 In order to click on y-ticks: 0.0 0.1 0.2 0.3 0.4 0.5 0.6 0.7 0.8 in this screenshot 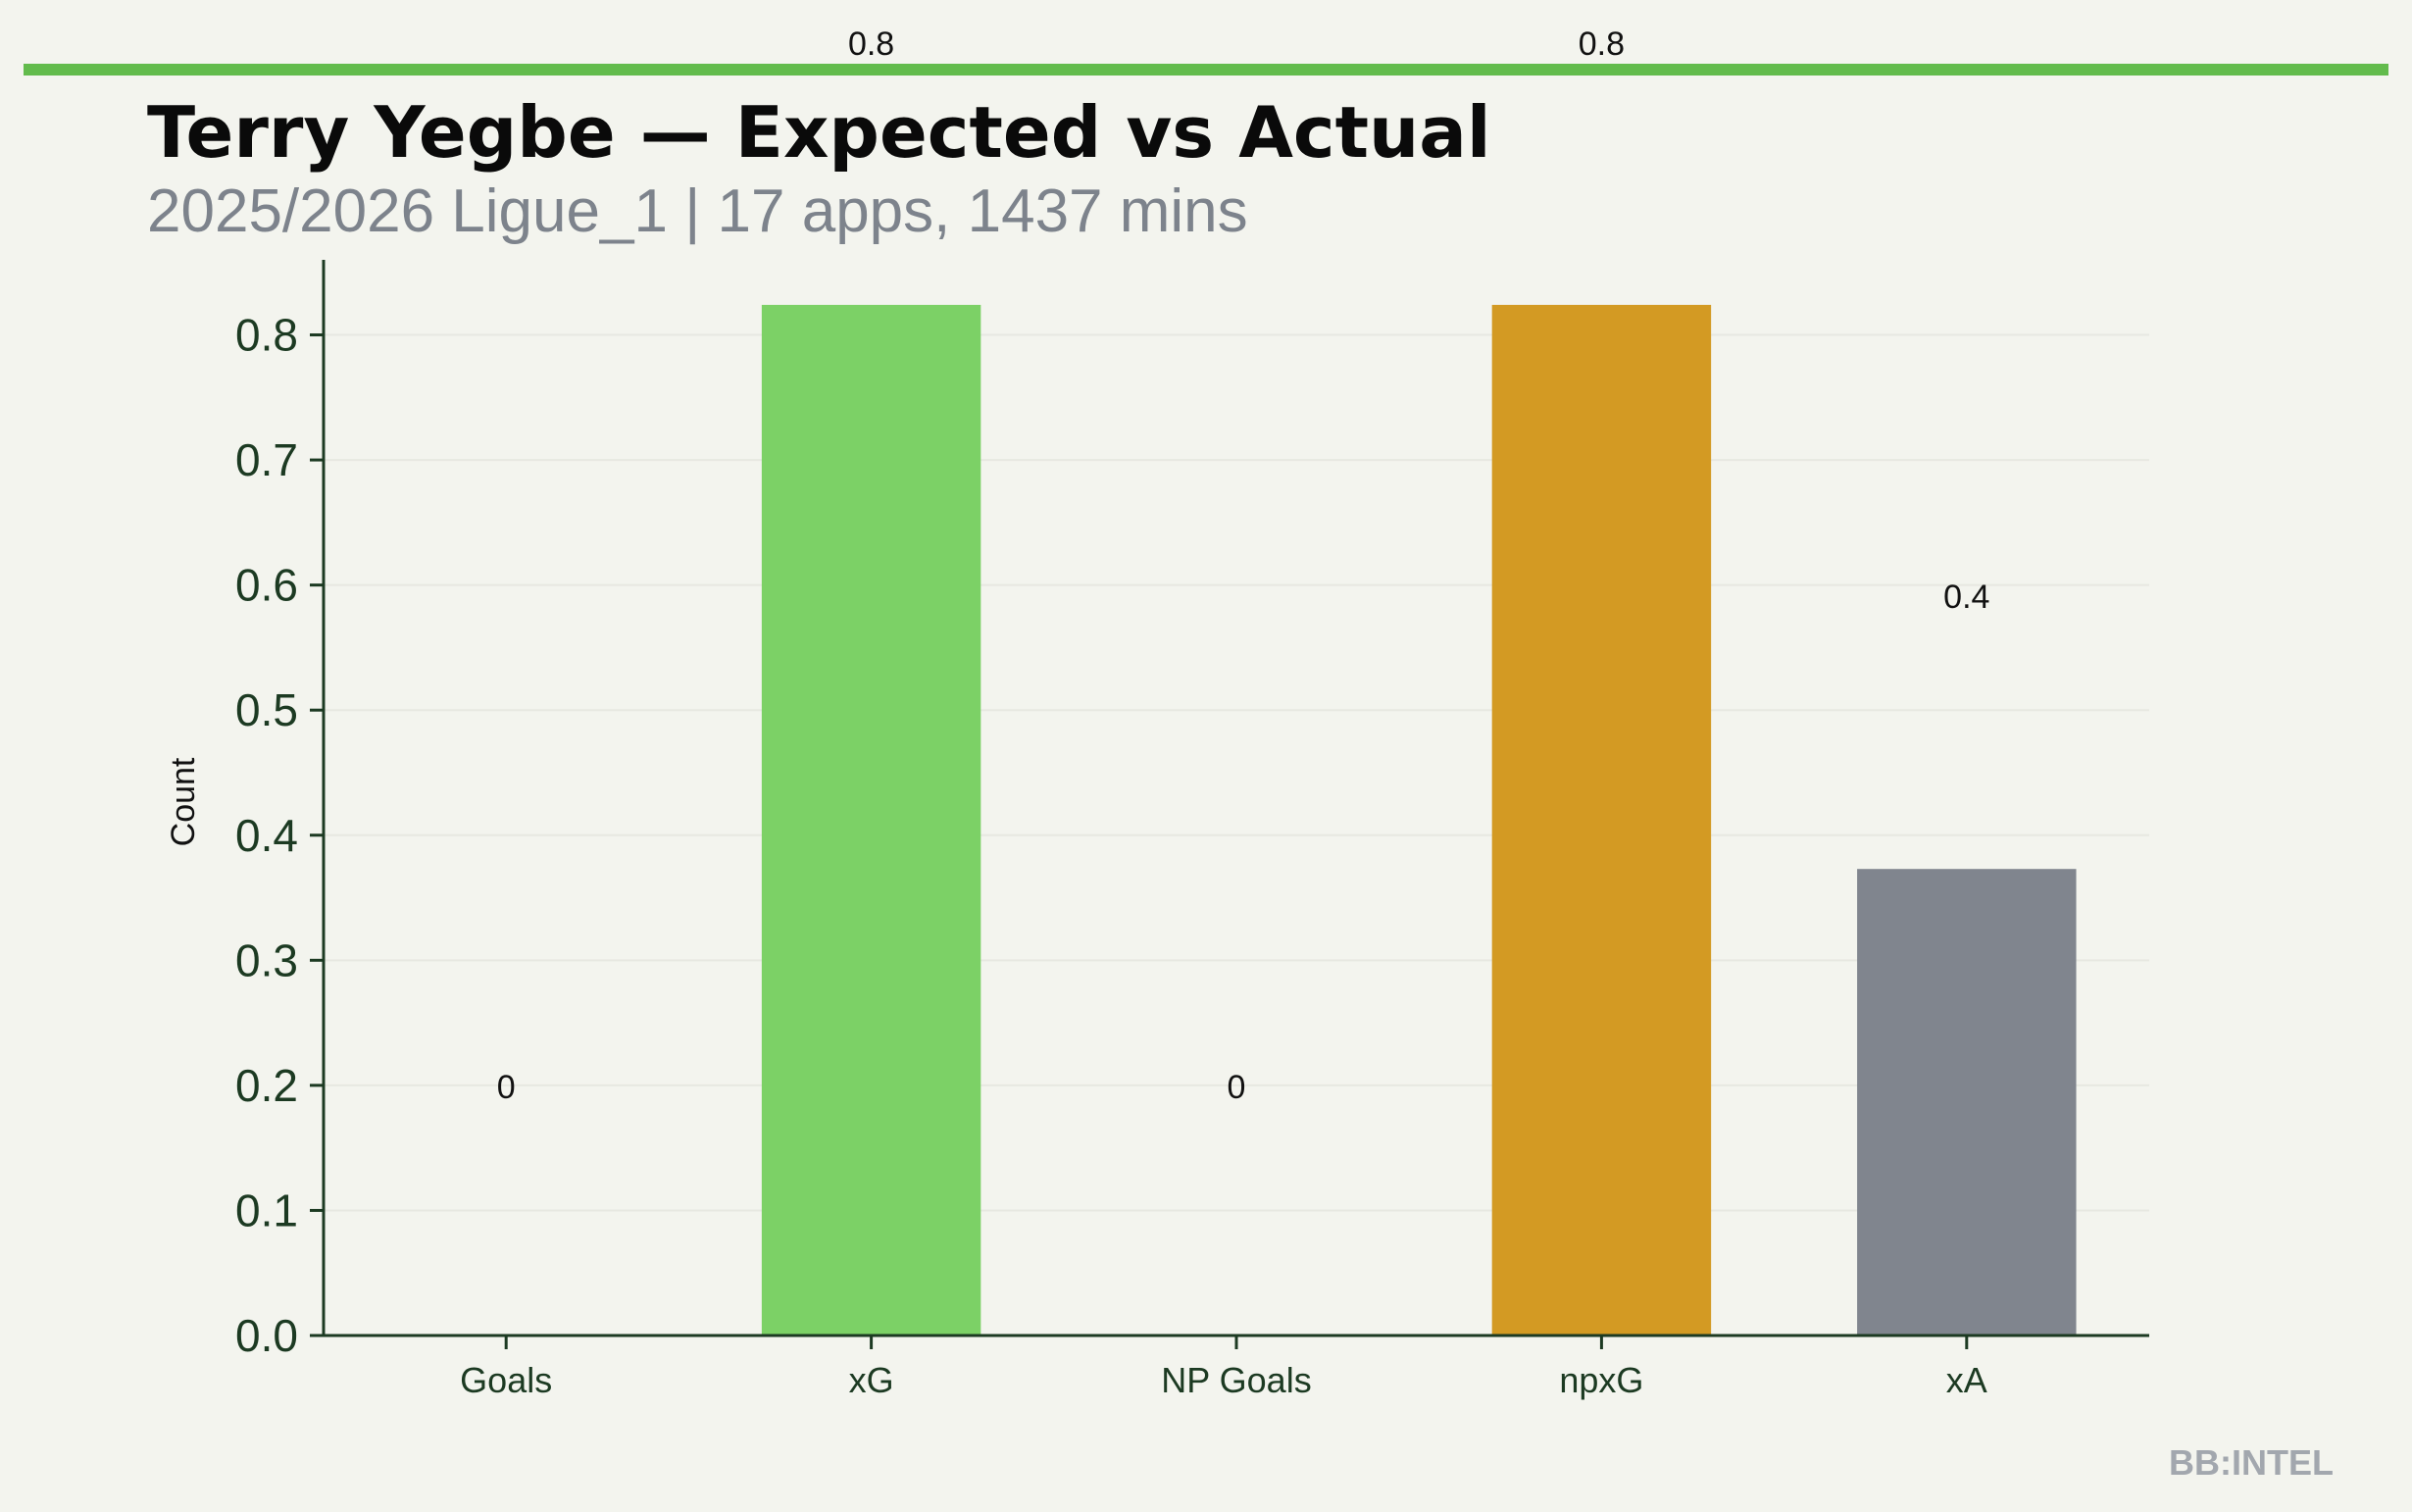, I will do `click(279, 835)`.